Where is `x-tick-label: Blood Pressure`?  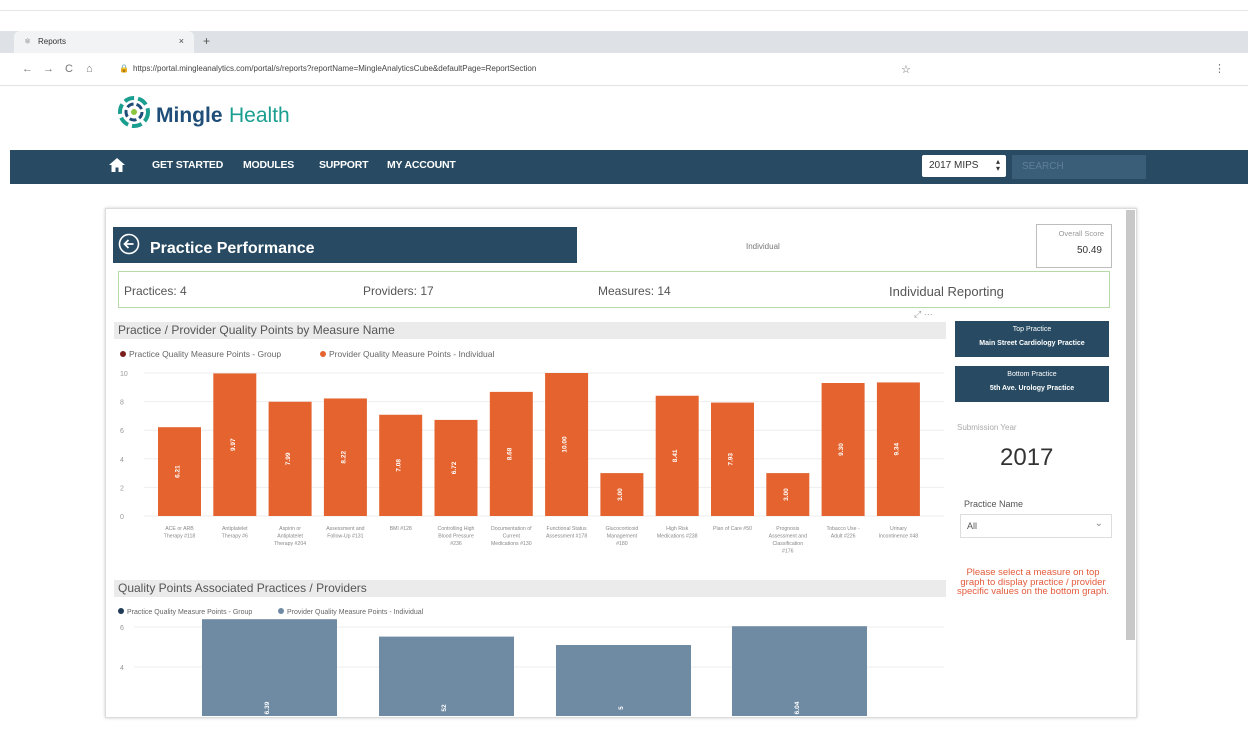 x-tick-label: Blood Pressure is located at coordinates (456, 537).